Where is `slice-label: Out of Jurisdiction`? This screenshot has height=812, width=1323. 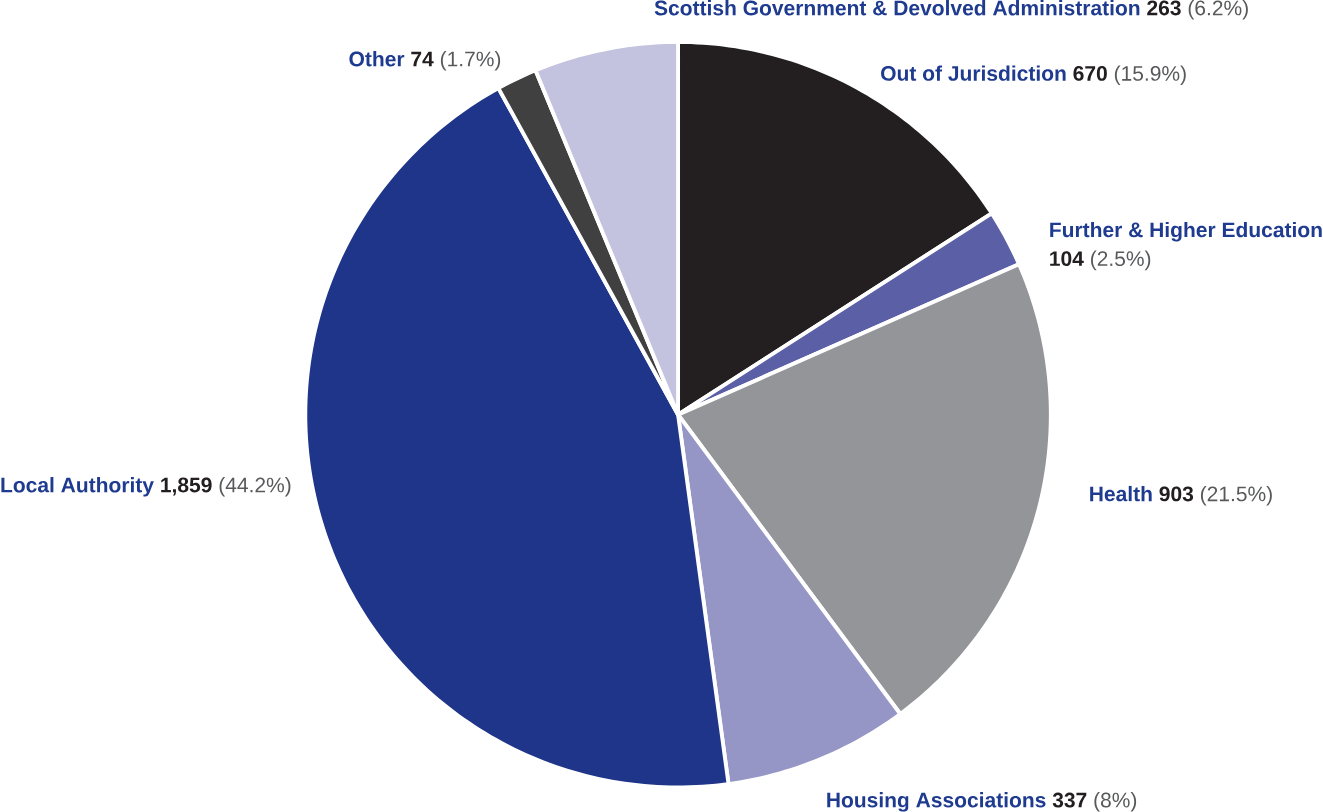
slice-label: Out of Jurisdiction is located at coordinates (973, 73).